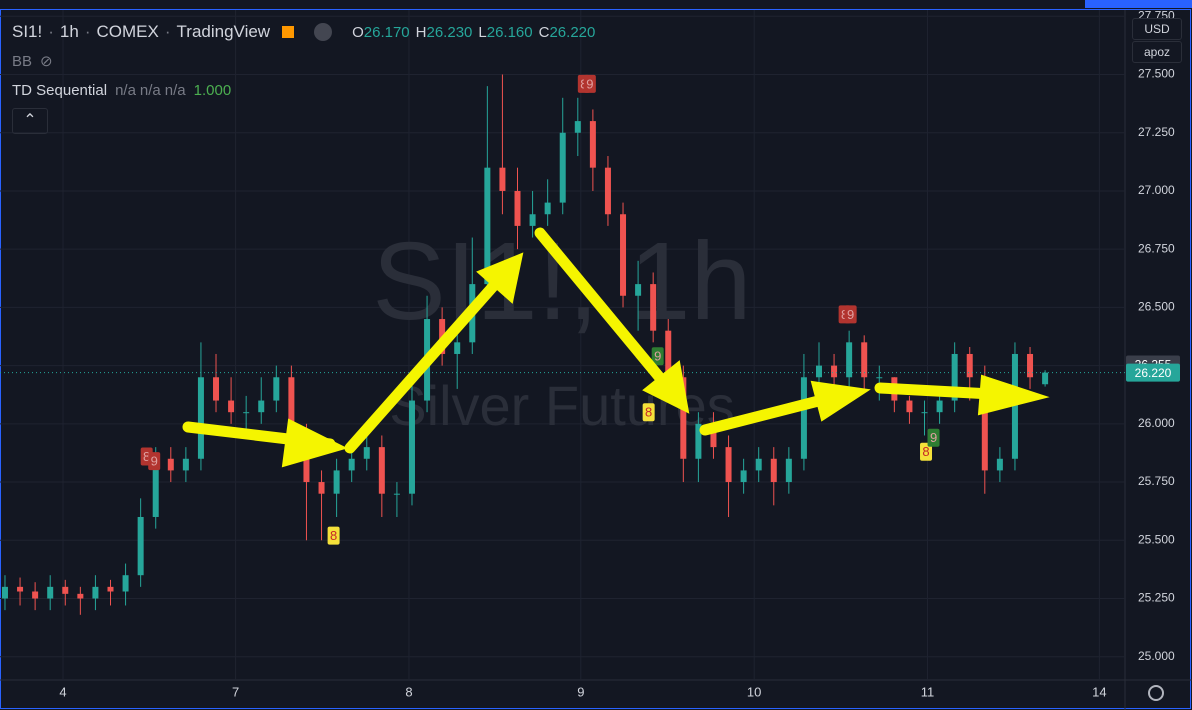  What do you see at coordinates (427, 360) in the screenshot?
I see `arrow-line` at bounding box center [427, 360].